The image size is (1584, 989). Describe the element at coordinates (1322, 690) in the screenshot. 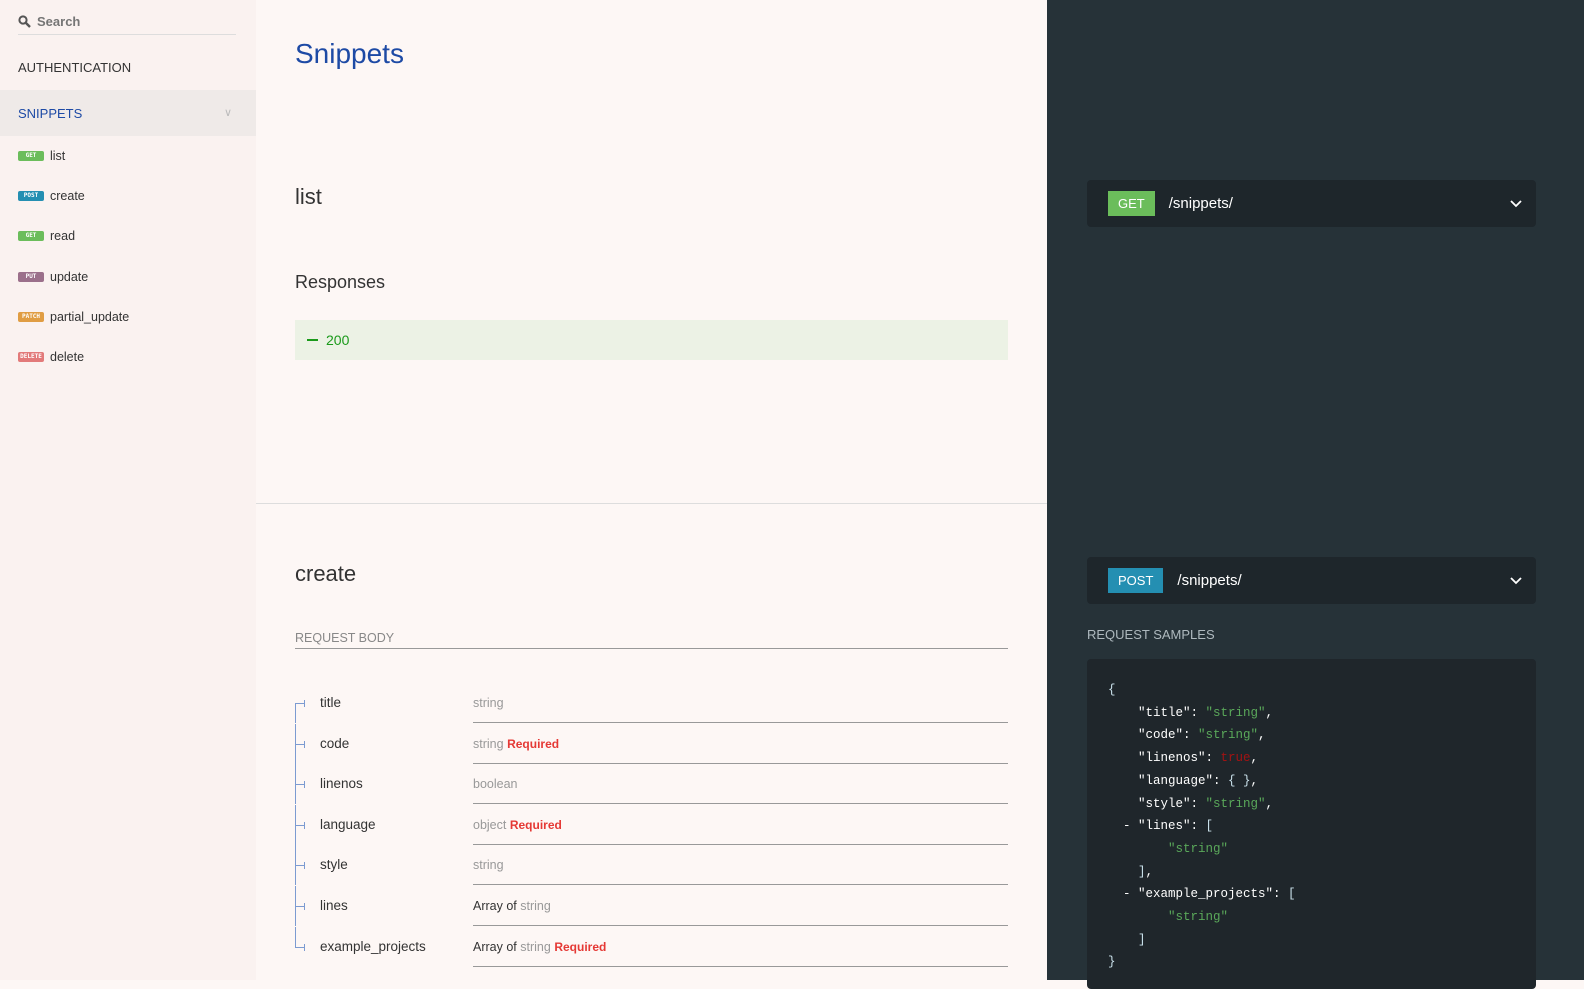

I see `code-line: {` at that location.